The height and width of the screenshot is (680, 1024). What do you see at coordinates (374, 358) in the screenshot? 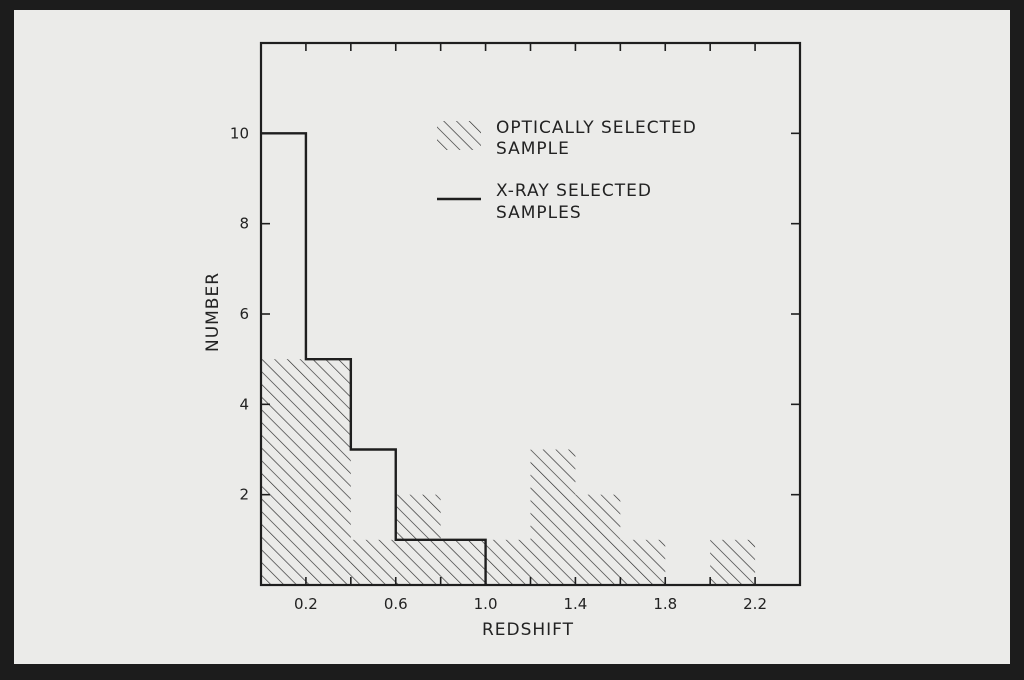
I see `xray-series-line` at bounding box center [374, 358].